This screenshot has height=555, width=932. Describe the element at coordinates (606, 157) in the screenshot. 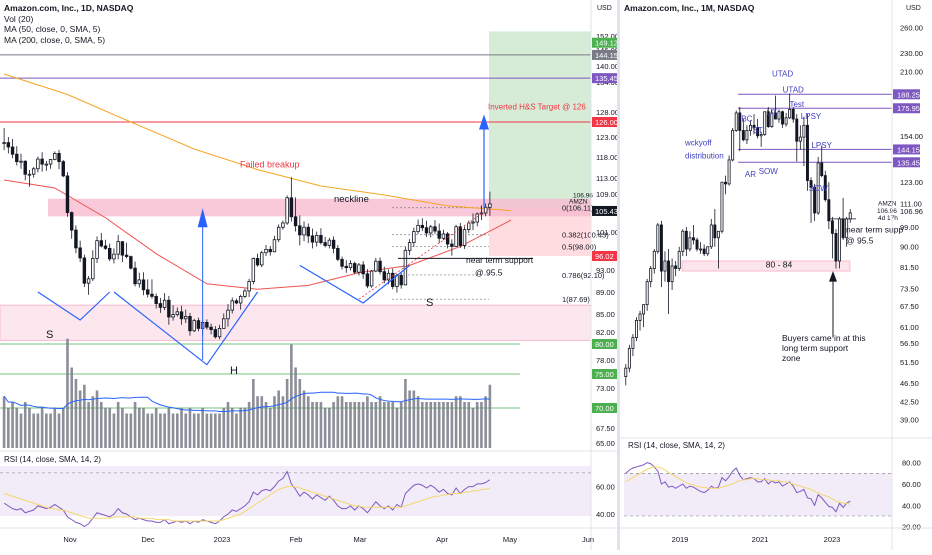

I see `price-tick: 118.00` at that location.